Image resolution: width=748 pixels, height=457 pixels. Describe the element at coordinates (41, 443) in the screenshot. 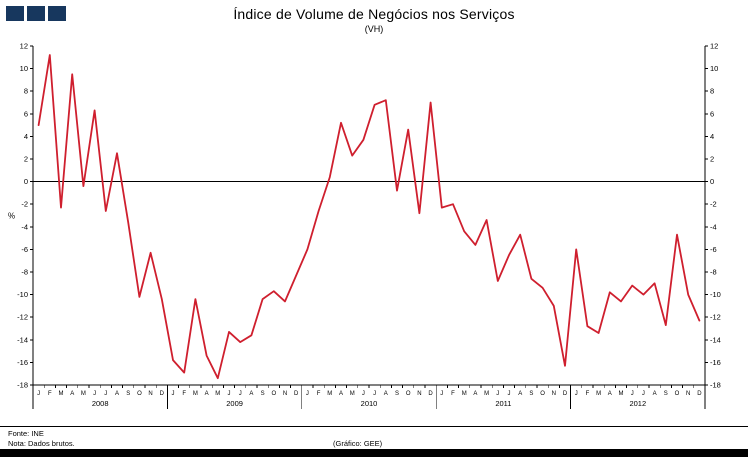

I see `footer-note-text: Nota: Dados brutos.` at that location.